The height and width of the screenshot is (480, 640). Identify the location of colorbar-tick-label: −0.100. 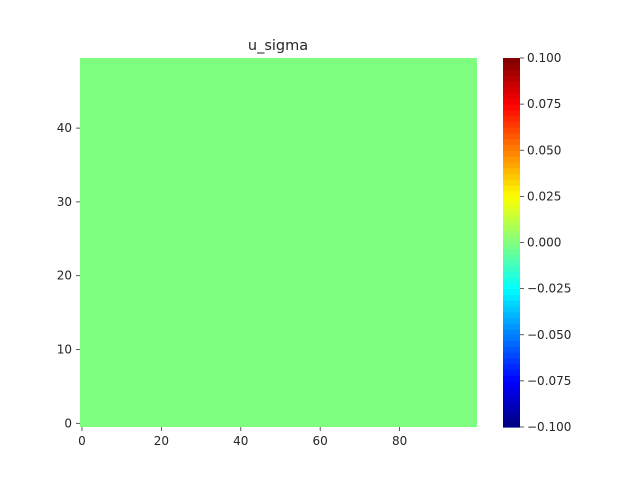
(549, 427).